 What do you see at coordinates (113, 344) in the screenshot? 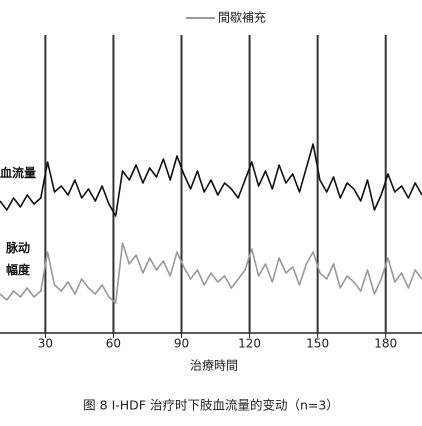
I see `x-tick-label: 60` at bounding box center [113, 344].